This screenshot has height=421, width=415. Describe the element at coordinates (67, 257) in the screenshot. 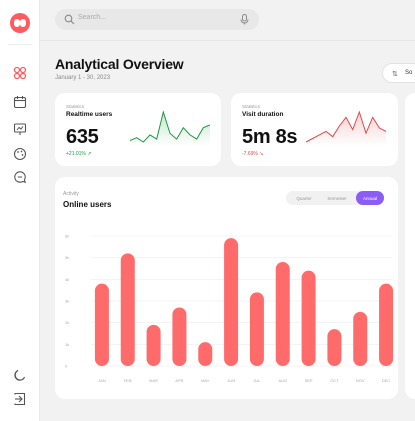

I see `y-tick-label: 5k` at that location.